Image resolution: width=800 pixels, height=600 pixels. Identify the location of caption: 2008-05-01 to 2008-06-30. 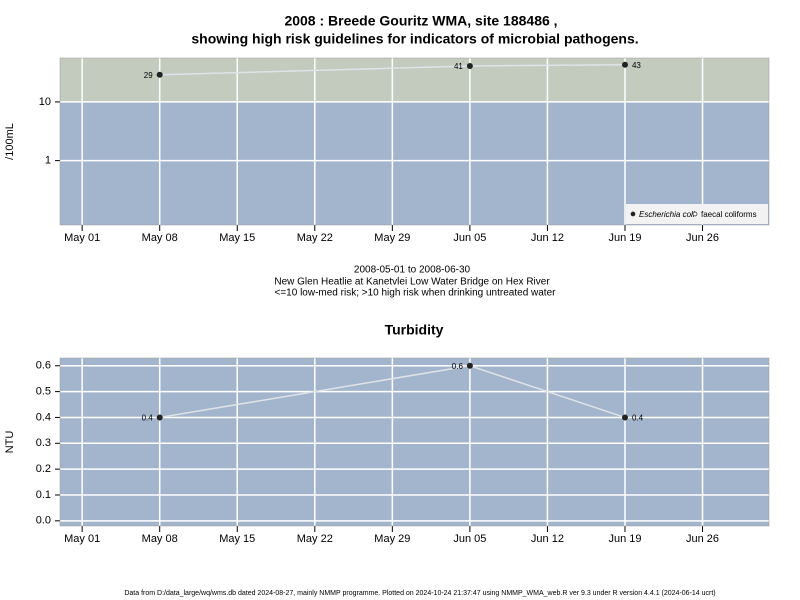
(412, 270).